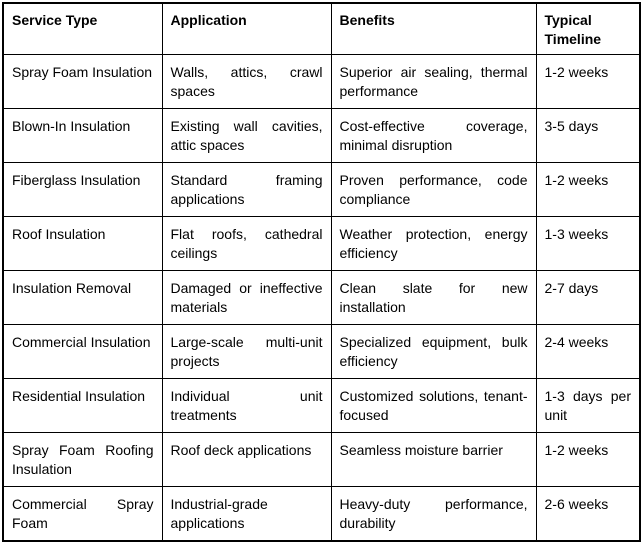 The width and height of the screenshot is (641, 542). I want to click on table-cell-application: Individual unit treatments, so click(246, 405).